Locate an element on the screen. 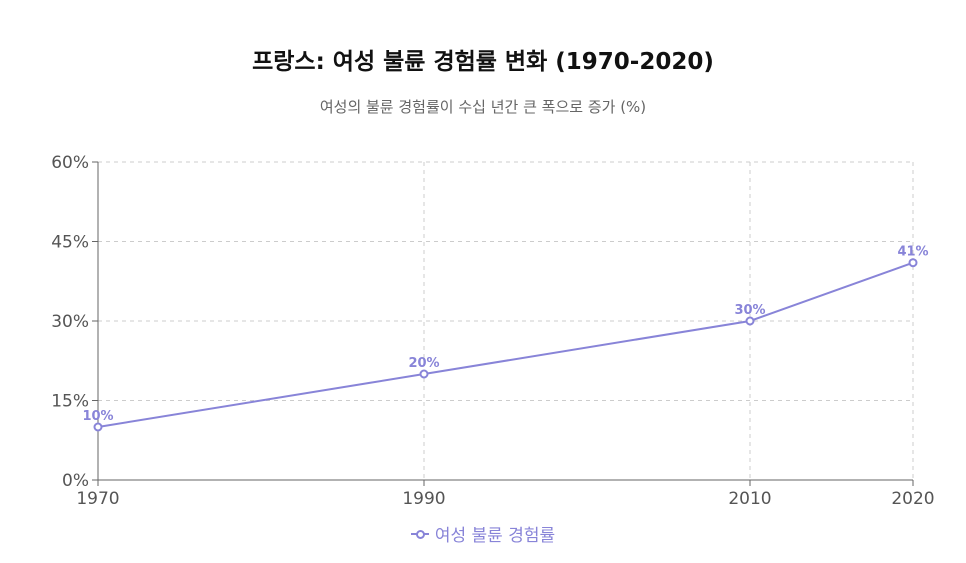 The width and height of the screenshot is (966, 563). x-tick-label: 2020 is located at coordinates (912, 499).